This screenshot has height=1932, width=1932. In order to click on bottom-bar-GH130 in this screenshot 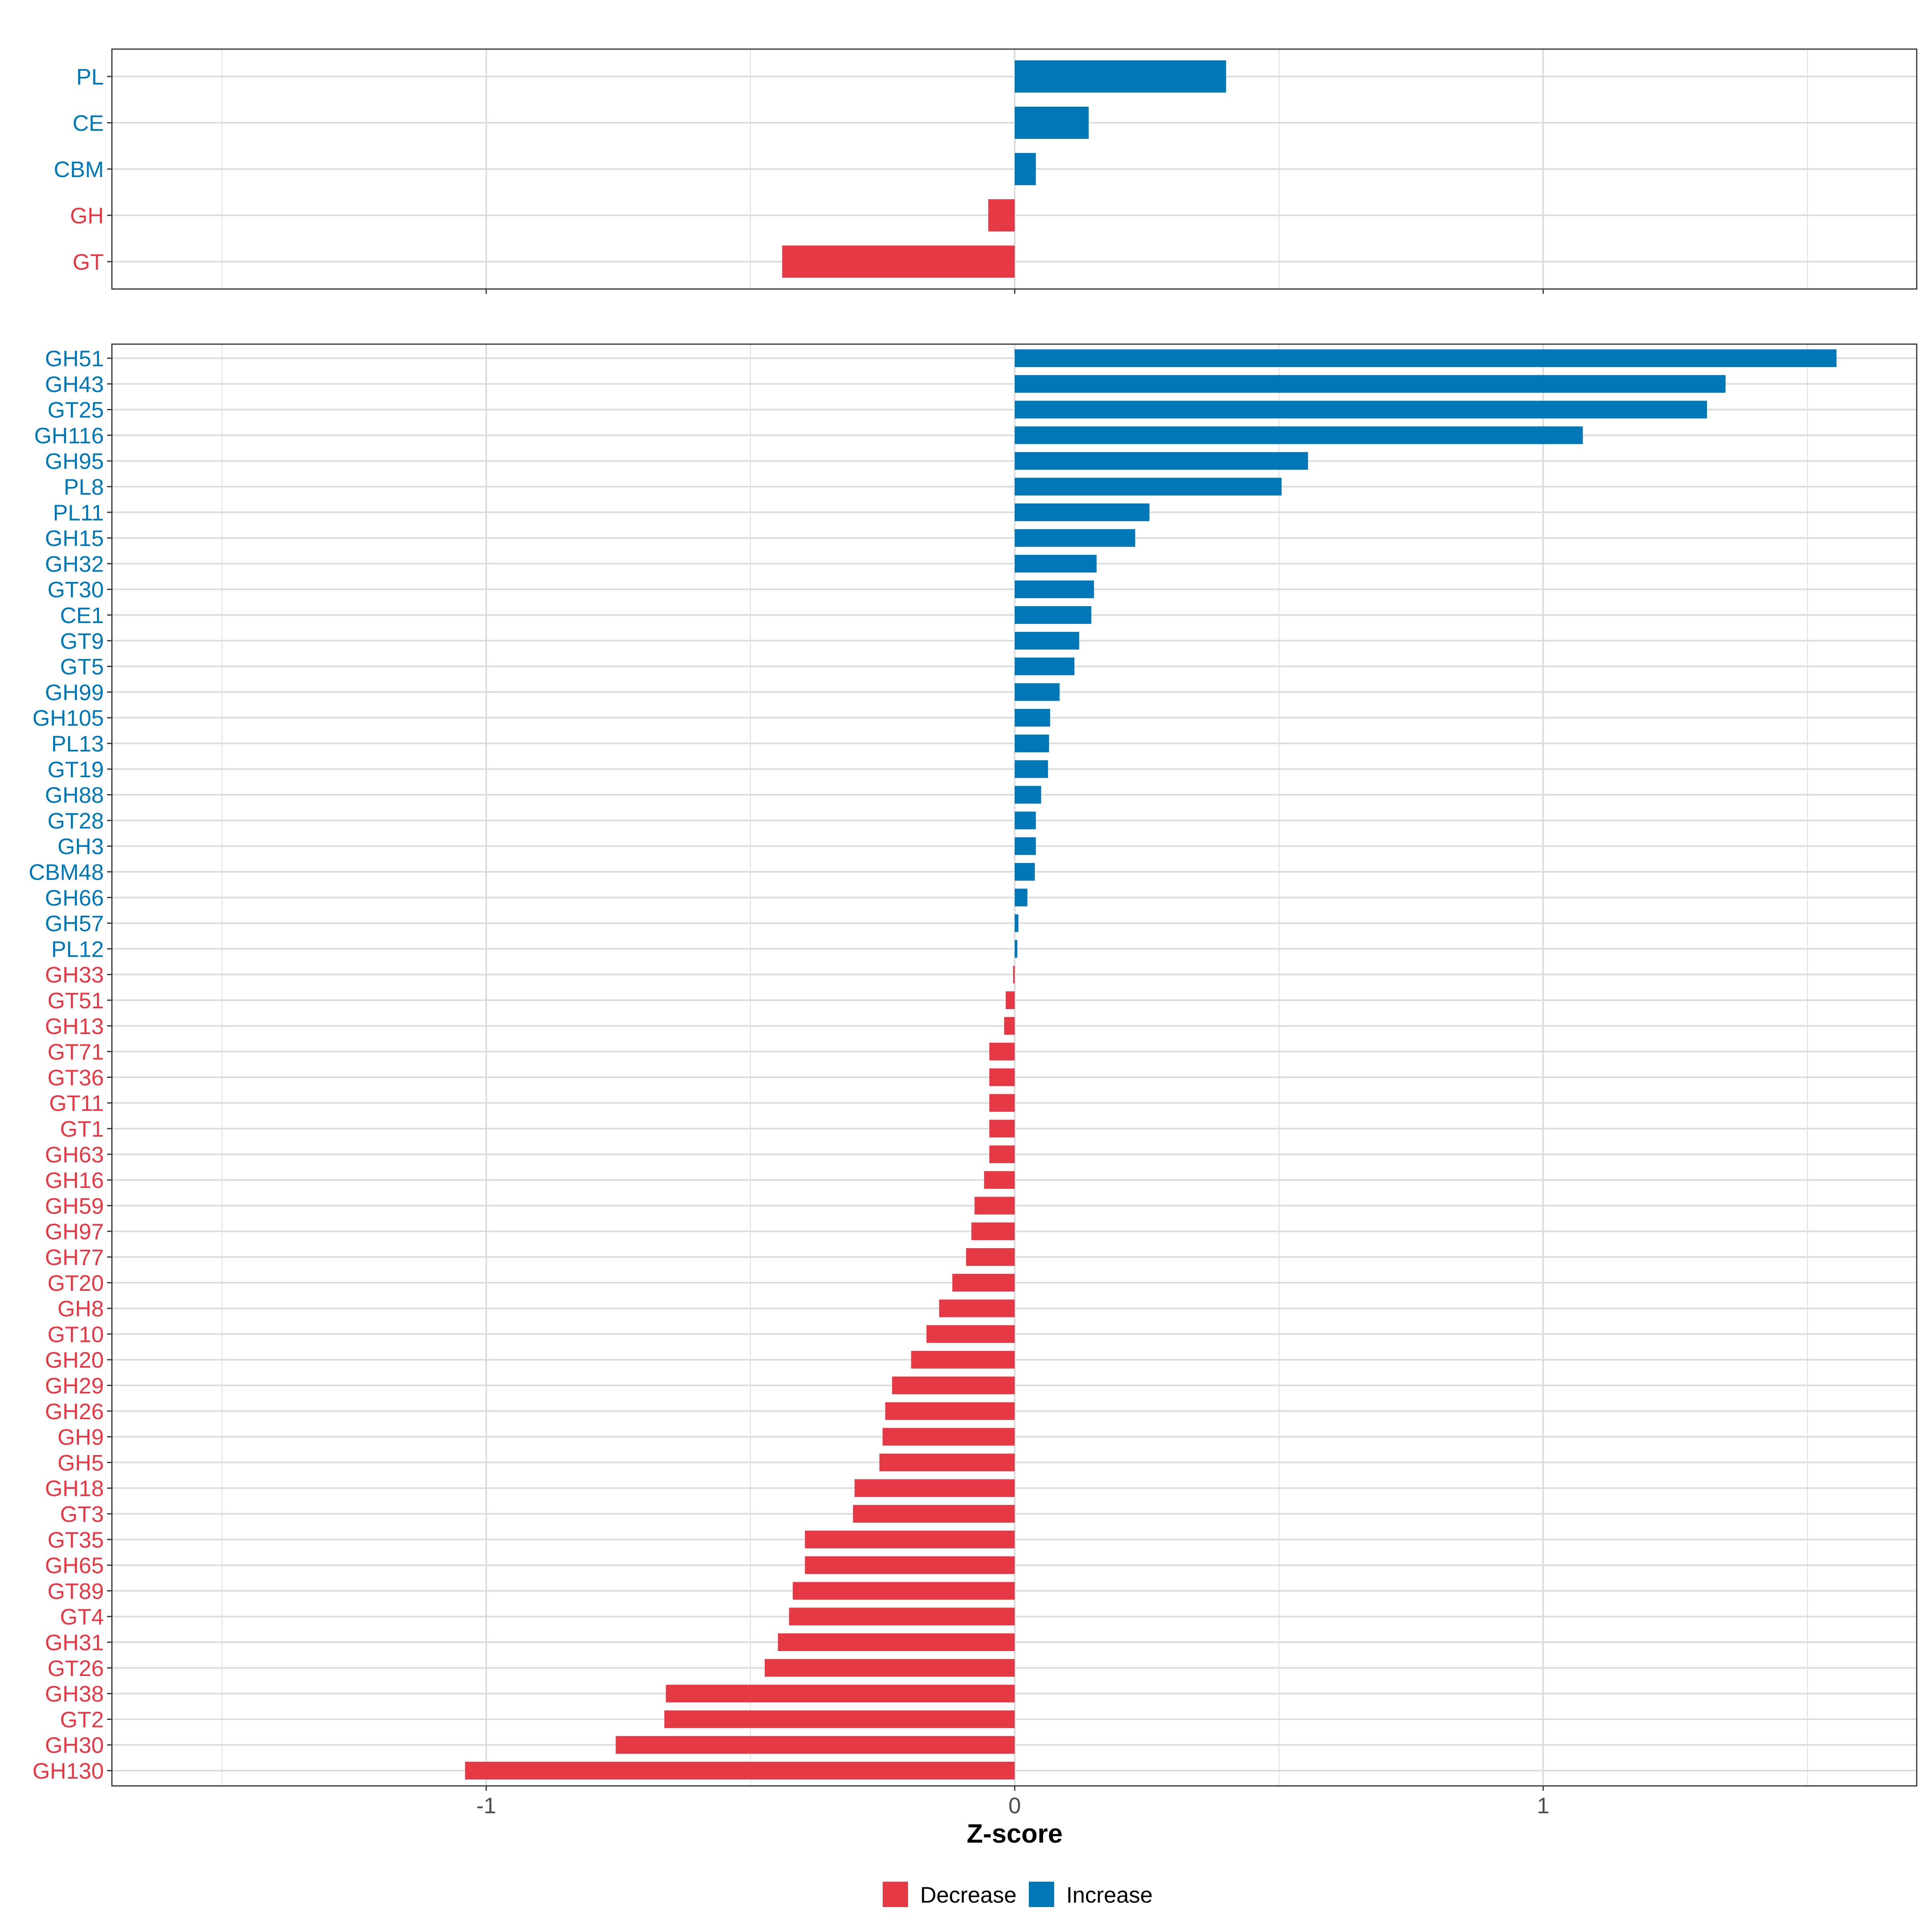, I will do `click(740, 1770)`.